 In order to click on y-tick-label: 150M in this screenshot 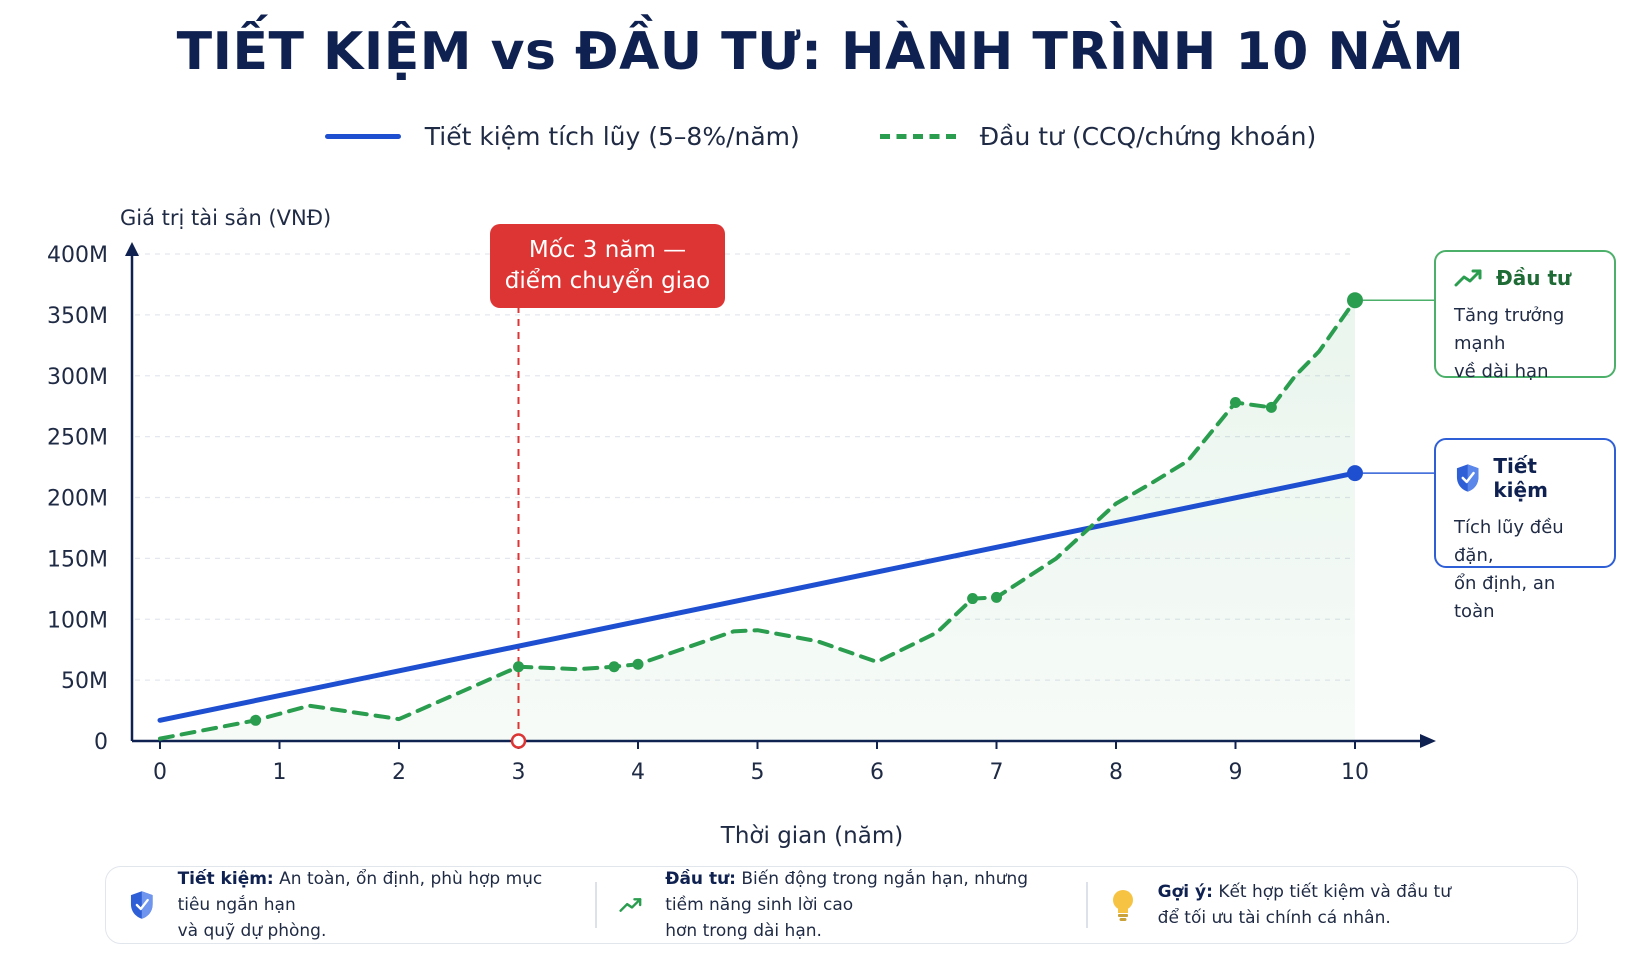, I will do `click(77, 559)`.